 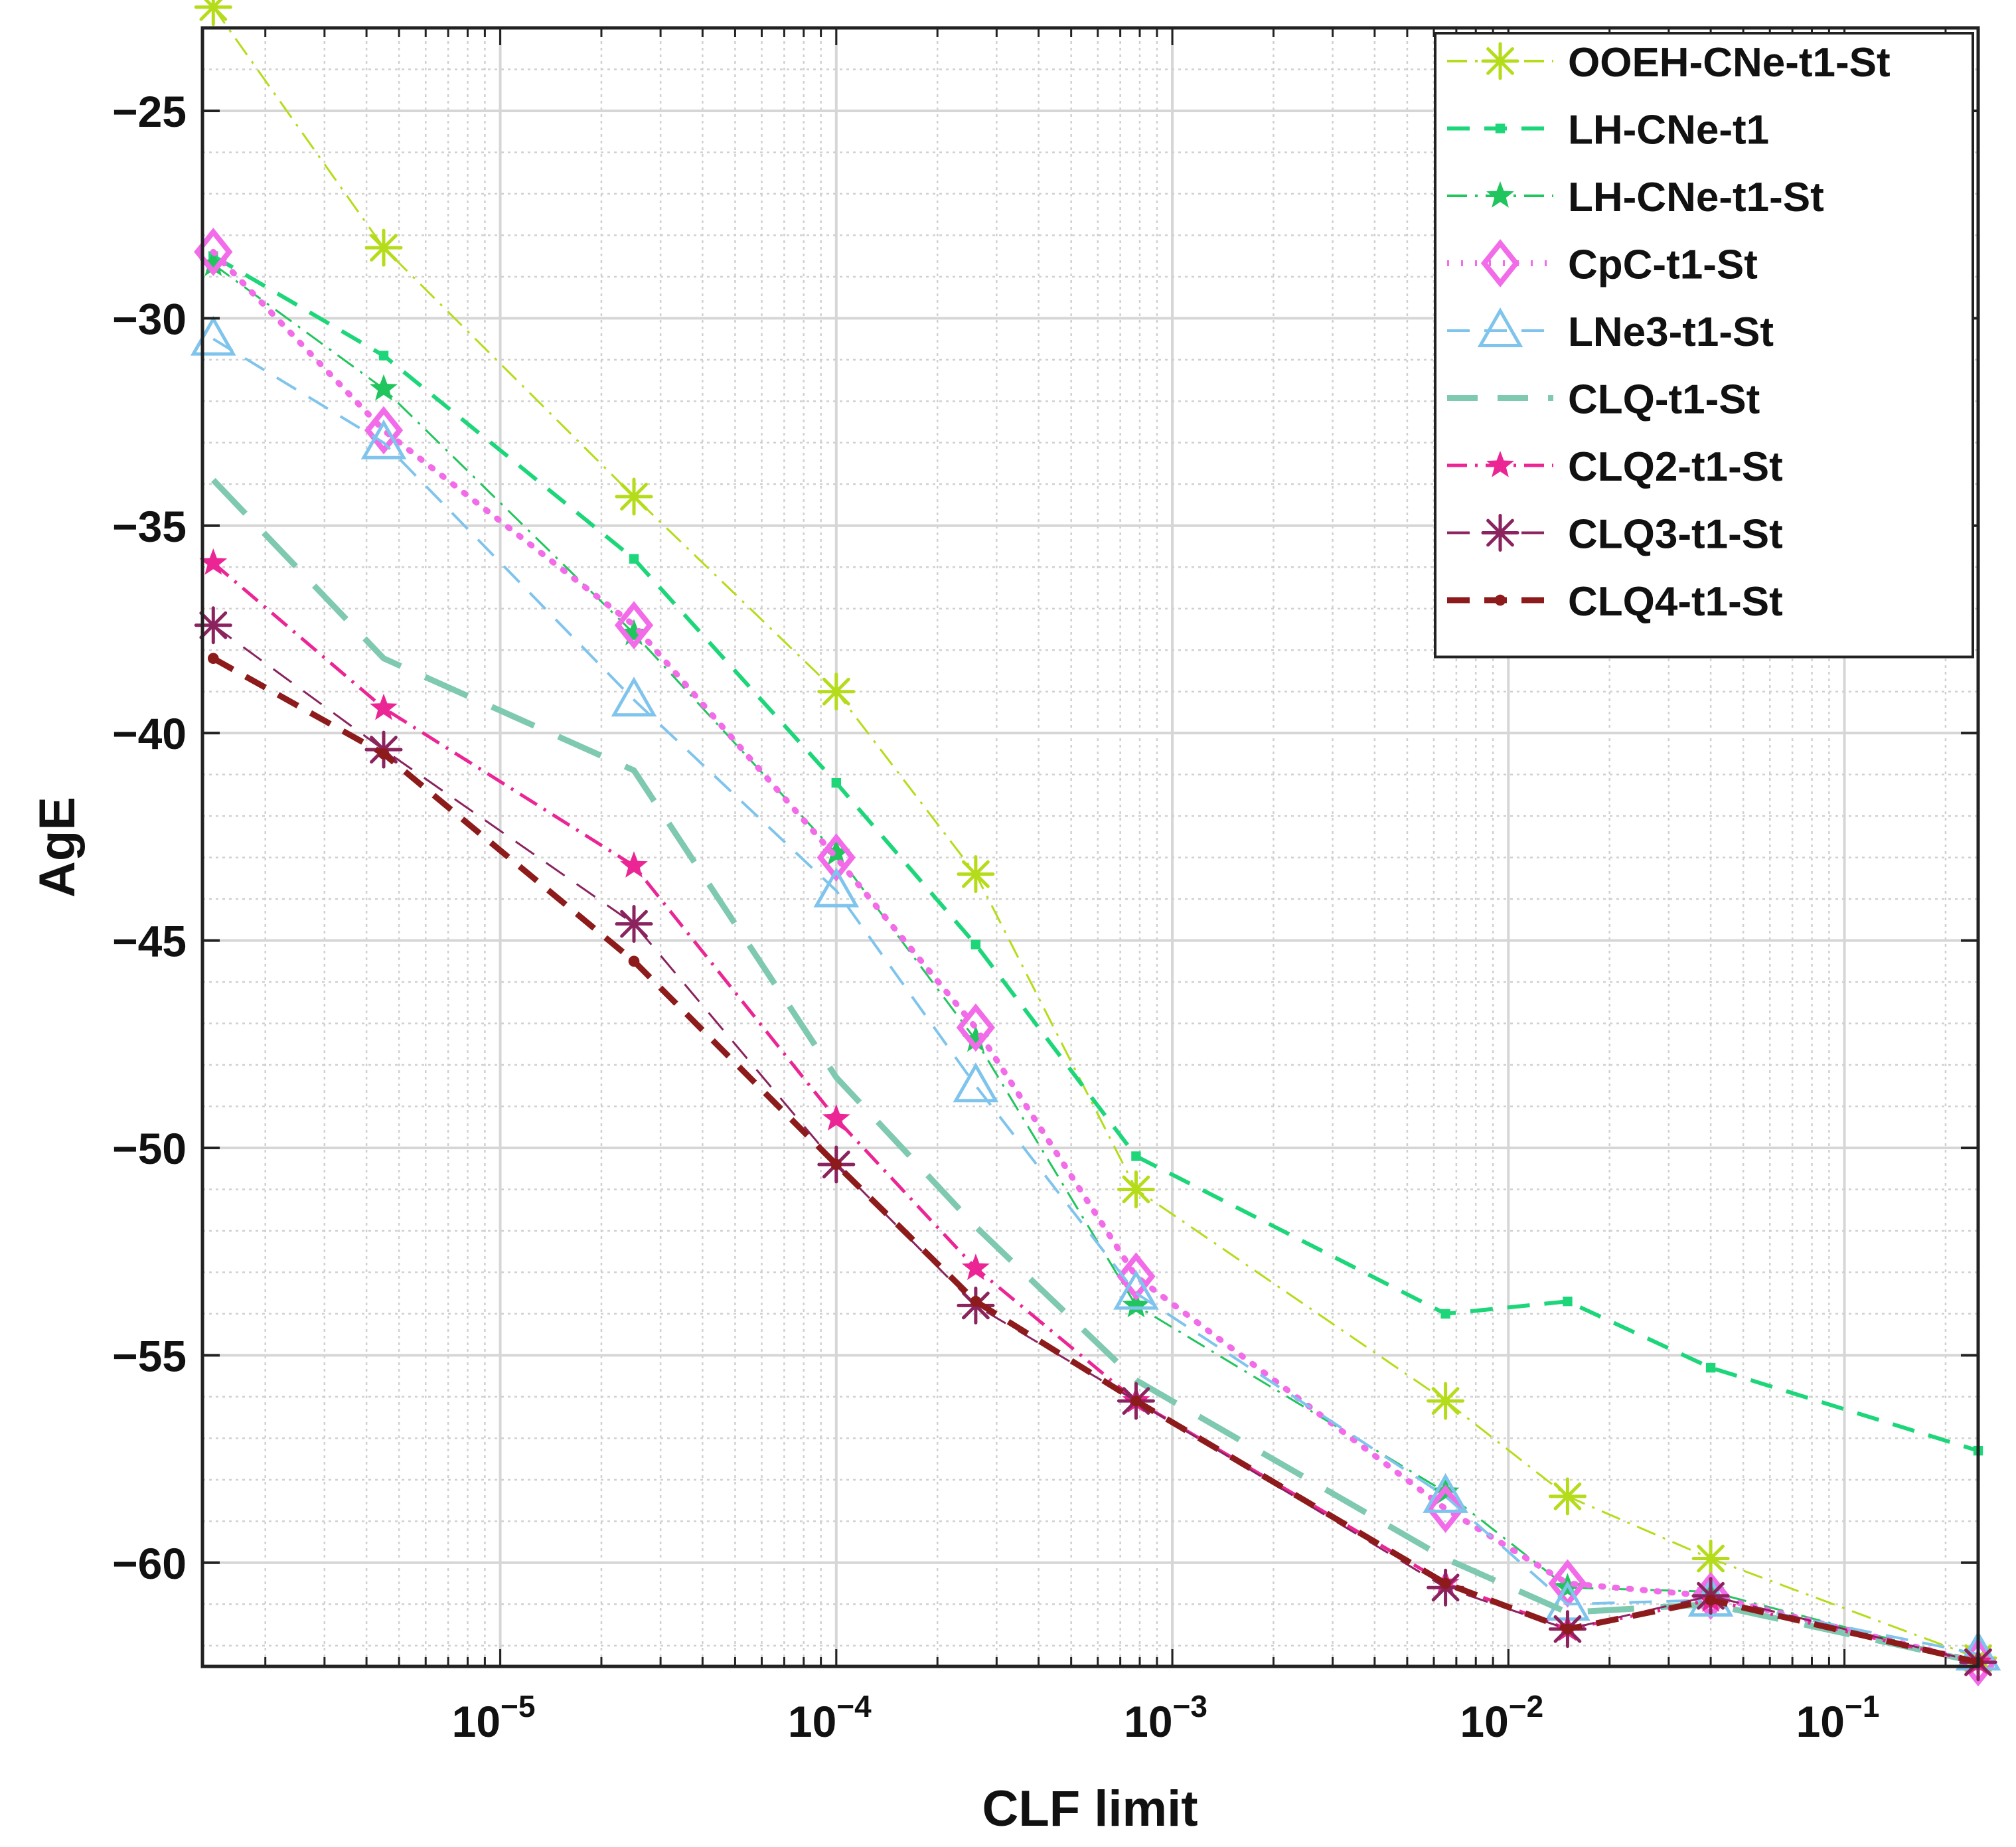 I want to click on legend-entry: LNe3-t1-St, so click(x=1611, y=331).